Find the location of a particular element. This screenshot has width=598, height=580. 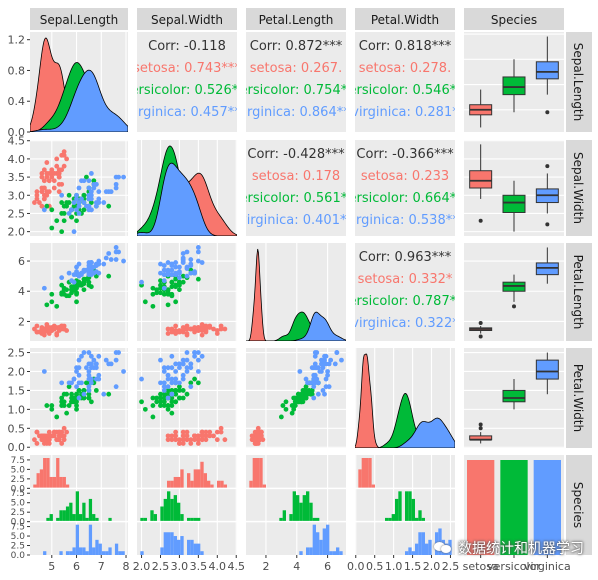

strip-label-top-4: Species is located at coordinates (514, 20).